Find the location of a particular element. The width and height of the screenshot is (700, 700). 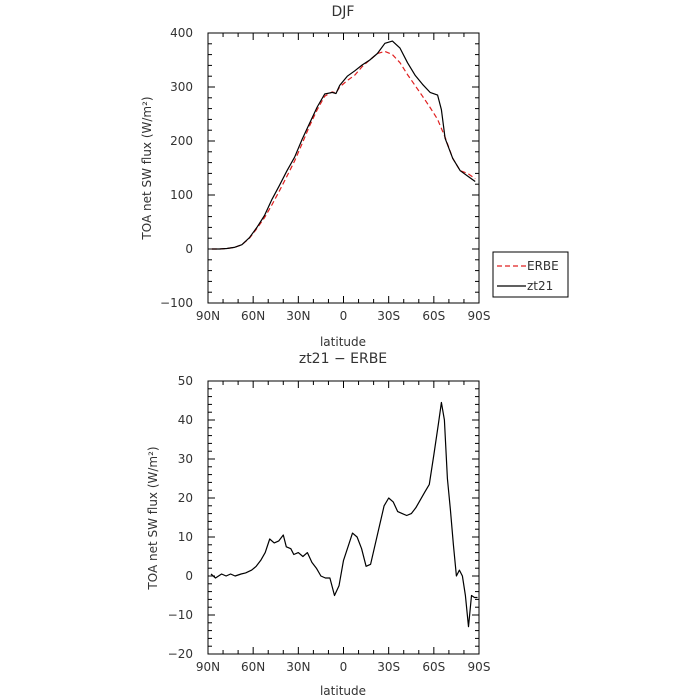

y-tick-label: 50 is located at coordinates (185, 381).